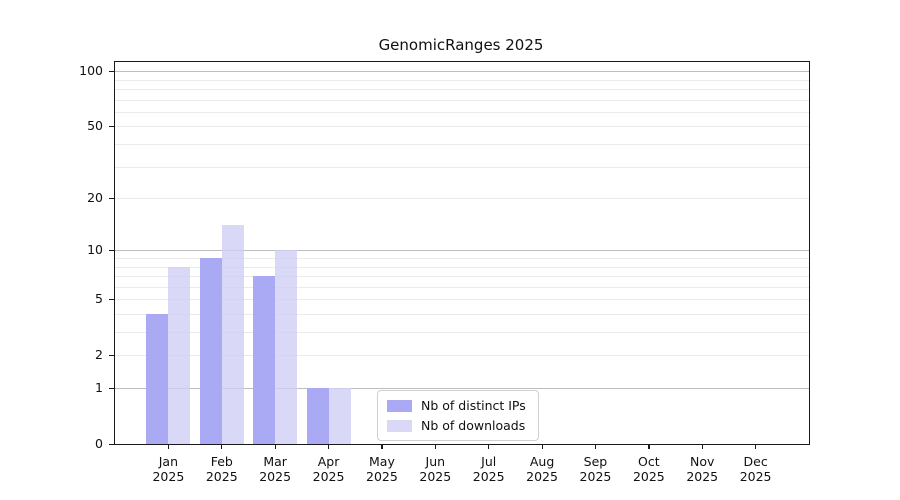 The height and width of the screenshot is (500, 900). Describe the element at coordinates (755, 469) in the screenshot. I see `x-tick-label: Dec 2025` at that location.